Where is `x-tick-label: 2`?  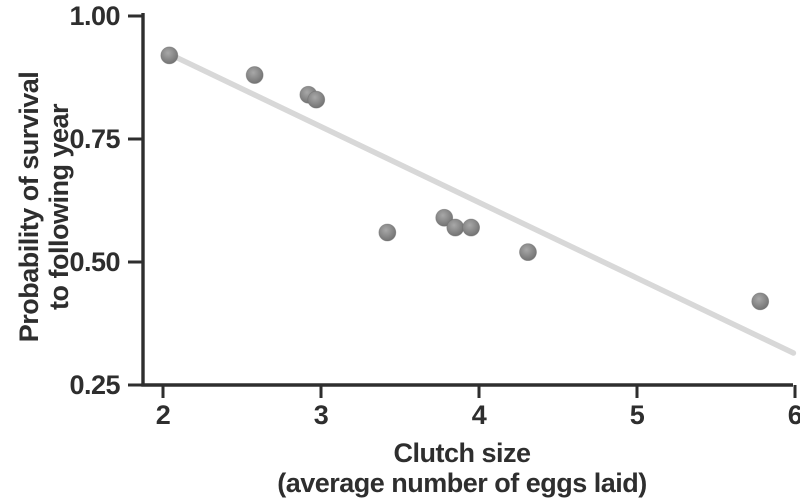
x-tick-label: 2 is located at coordinates (163, 415).